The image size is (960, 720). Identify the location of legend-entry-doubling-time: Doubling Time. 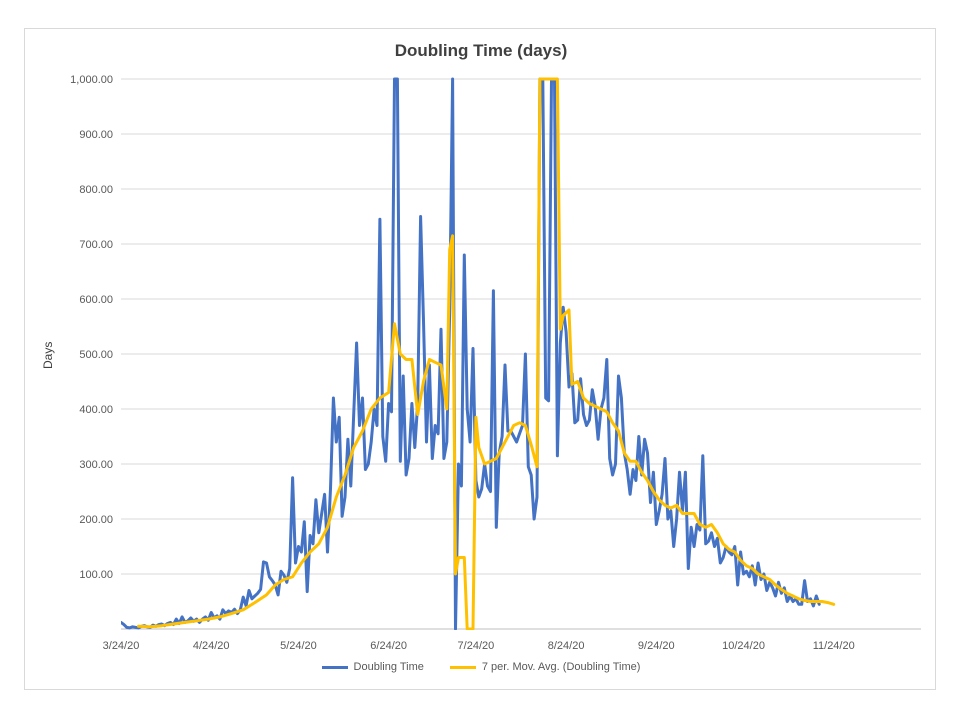
(372, 667).